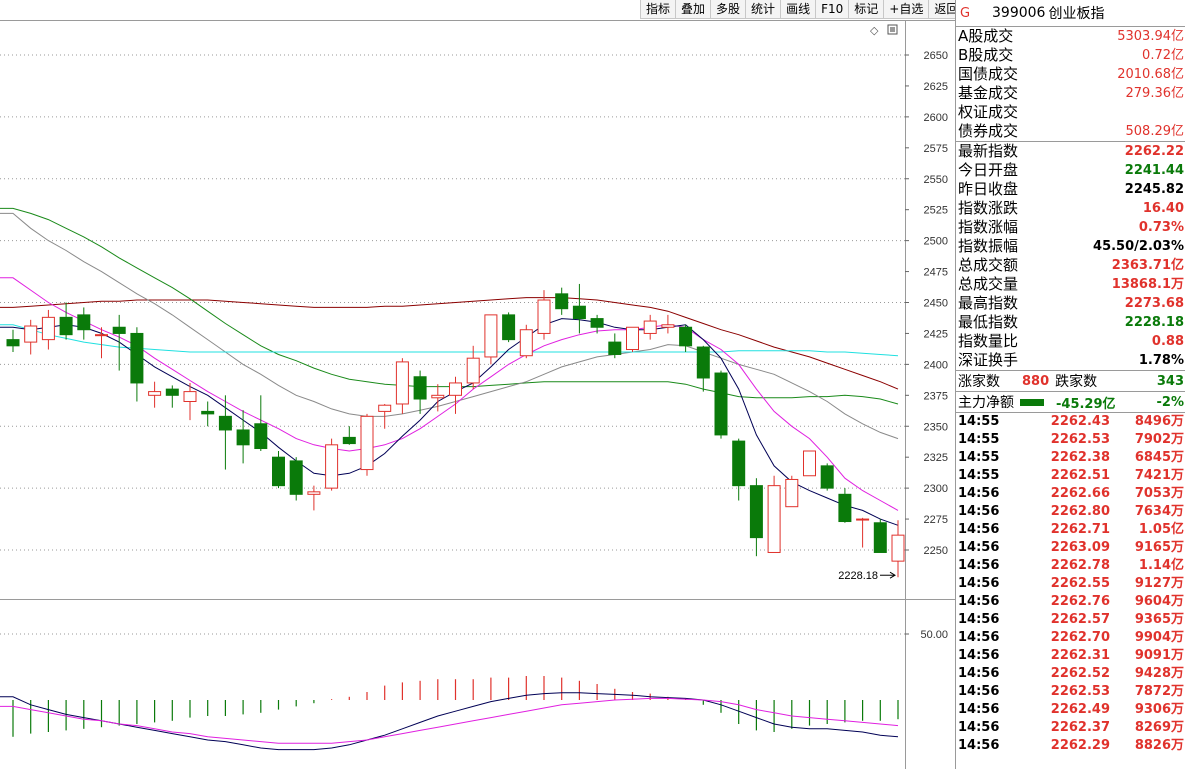 The image size is (1185, 773). I want to click on tick-price: 2262.29, so click(1080, 745).